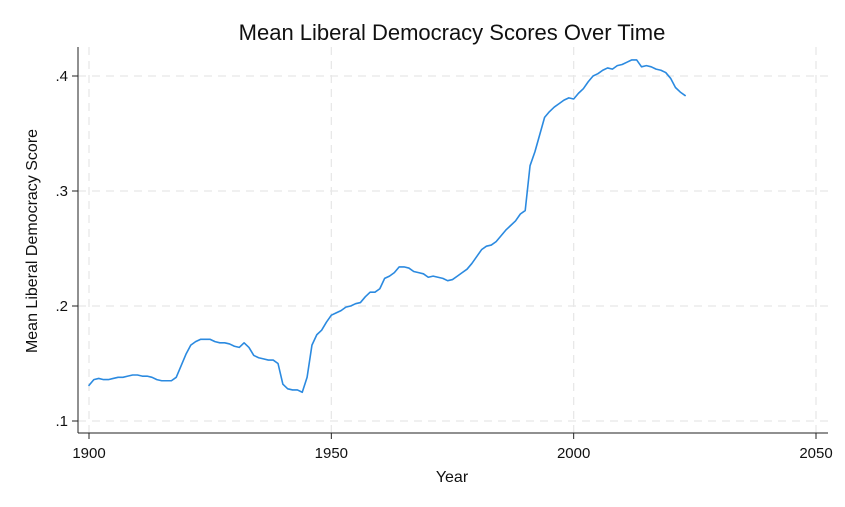 Image resolution: width=845 pixels, height=507 pixels. What do you see at coordinates (32, 241) in the screenshot?
I see `y-axis-title: Mean Liberal Democracy Score` at bounding box center [32, 241].